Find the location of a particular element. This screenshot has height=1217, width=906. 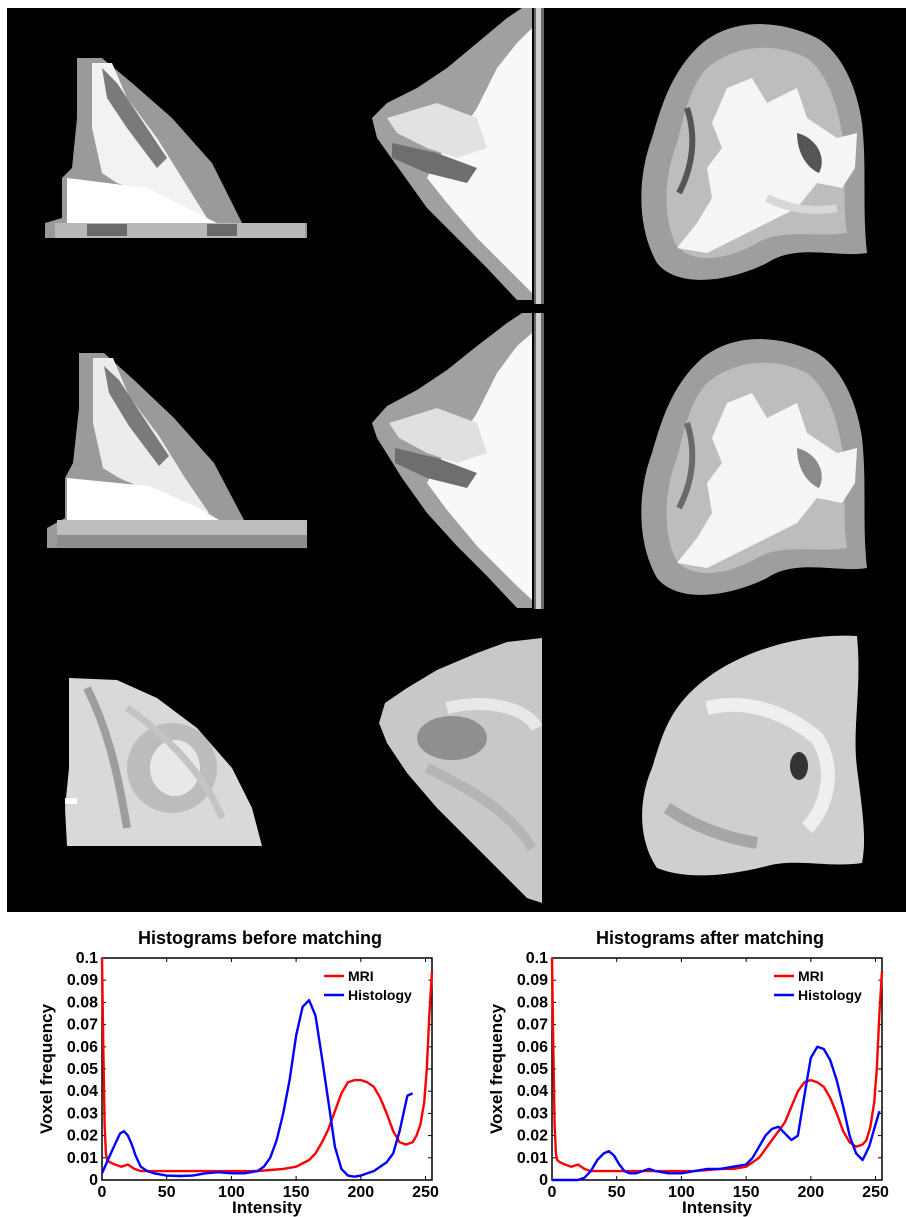

row1-col1-segmentation-slice is located at coordinates (176, 148).